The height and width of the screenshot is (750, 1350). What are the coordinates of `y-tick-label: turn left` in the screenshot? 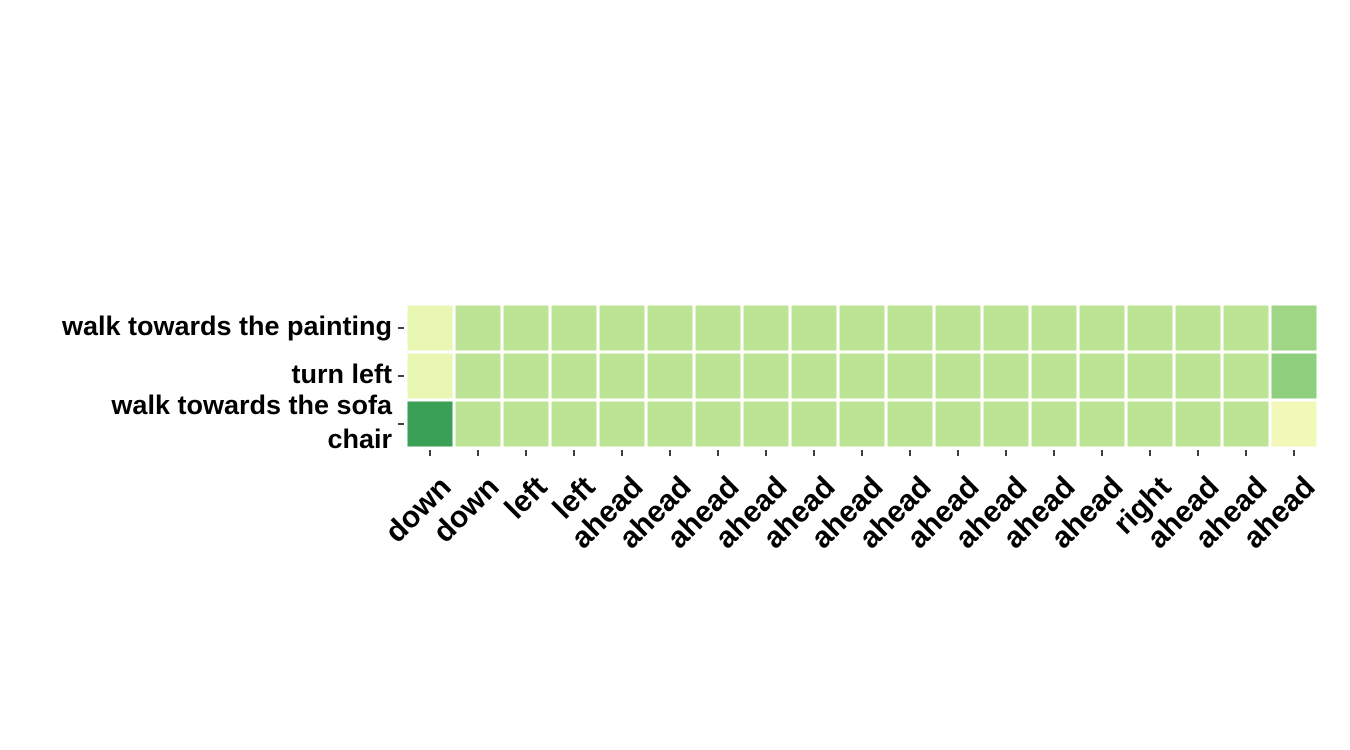 It's located at (342, 374).